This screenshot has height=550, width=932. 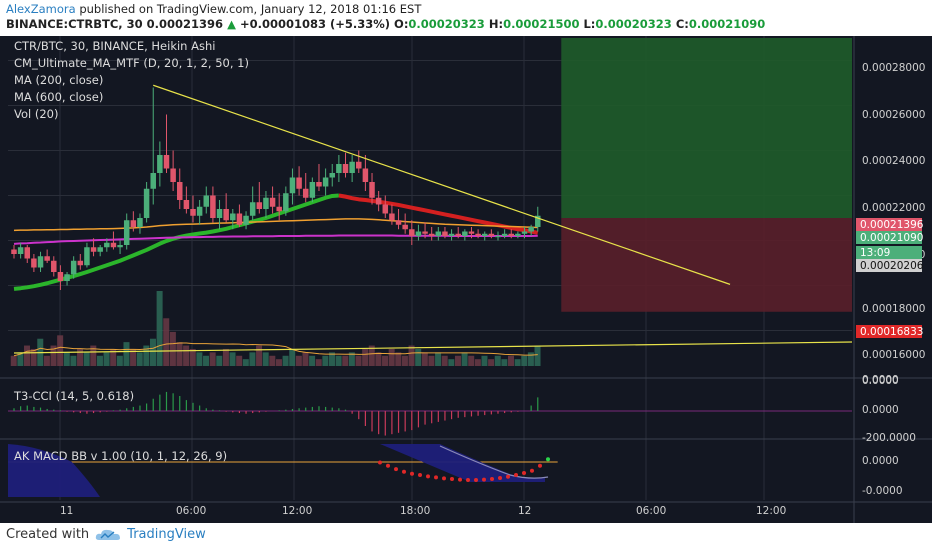 What do you see at coordinates (166, 534) in the screenshot?
I see `tradingview-brand-link: TradingView` at bounding box center [166, 534].